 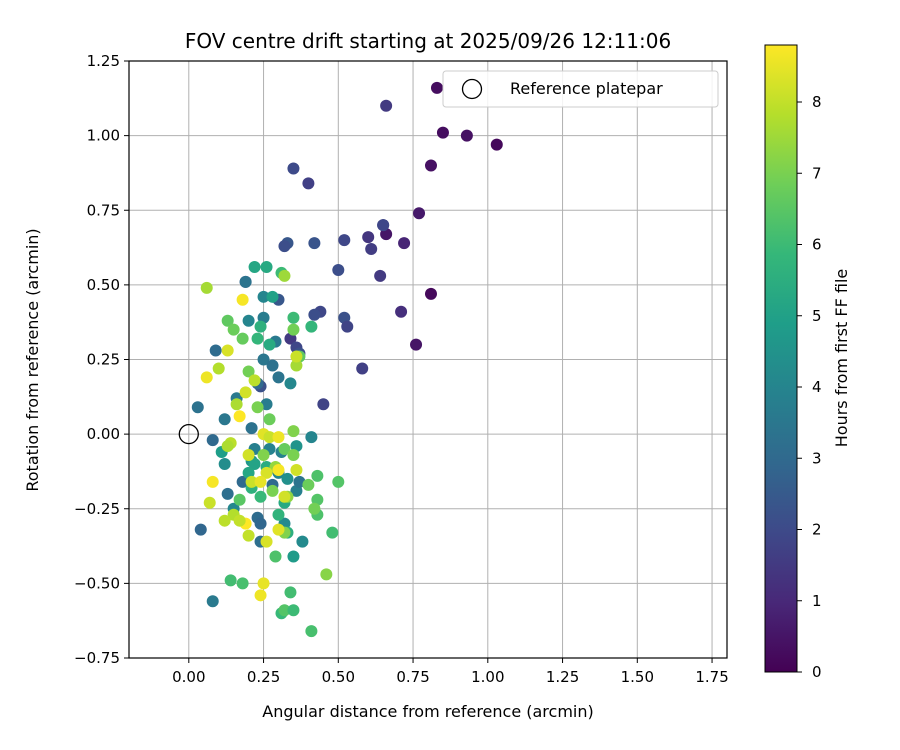 What do you see at coordinates (103, 434) in the screenshot?
I see `y-tick-label: 0.00` at bounding box center [103, 434].